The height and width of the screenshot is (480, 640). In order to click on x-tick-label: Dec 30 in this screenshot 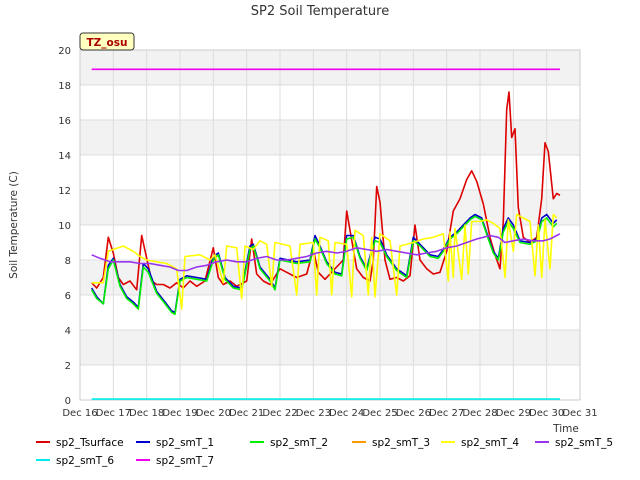, I will do `click(546, 413)`.